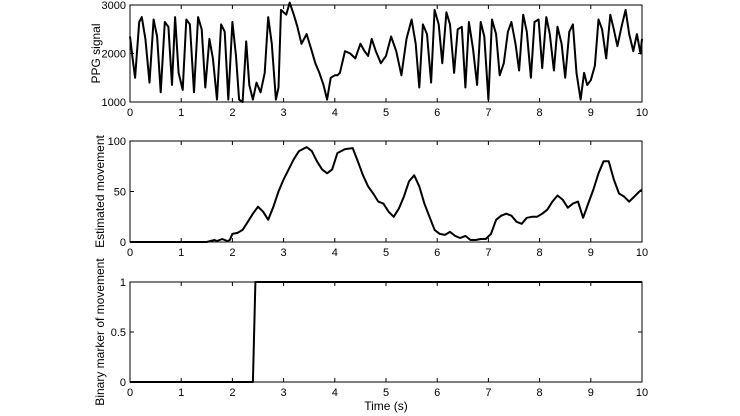 This screenshot has width=740, height=416. Describe the element at coordinates (117, 142) in the screenshot. I see `y-tick-label: 100` at that location.